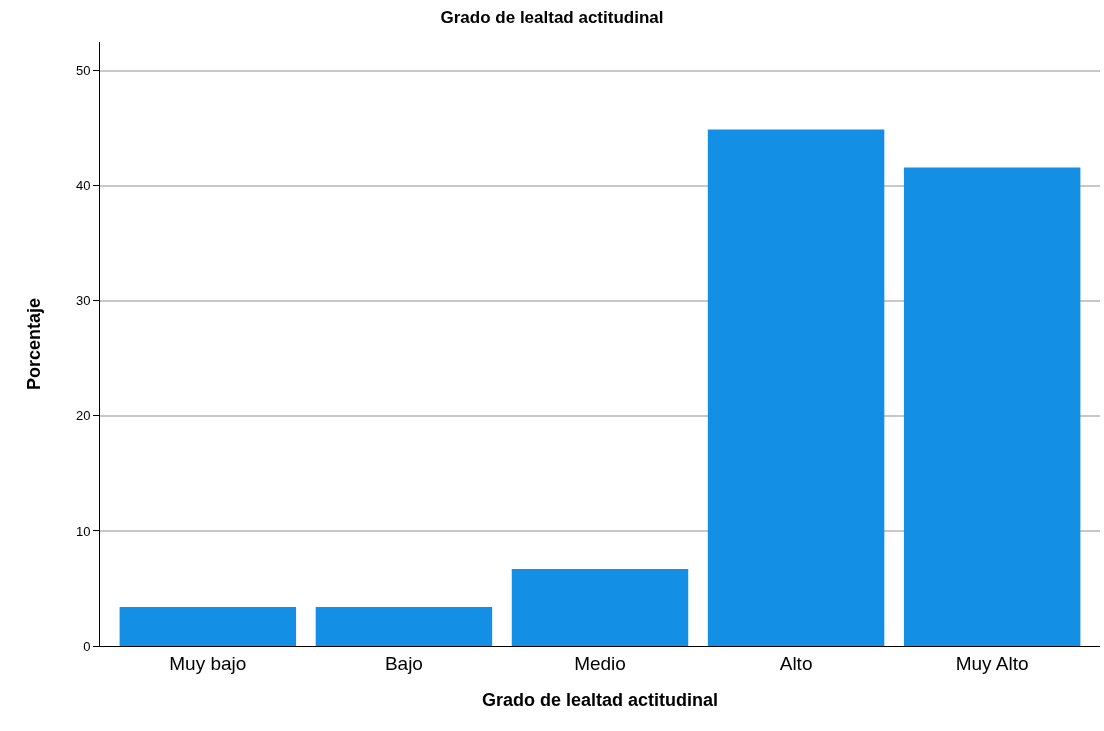 The image size is (1104, 731). Describe the element at coordinates (83, 416) in the screenshot. I see `y-tick-label: 20` at that location.